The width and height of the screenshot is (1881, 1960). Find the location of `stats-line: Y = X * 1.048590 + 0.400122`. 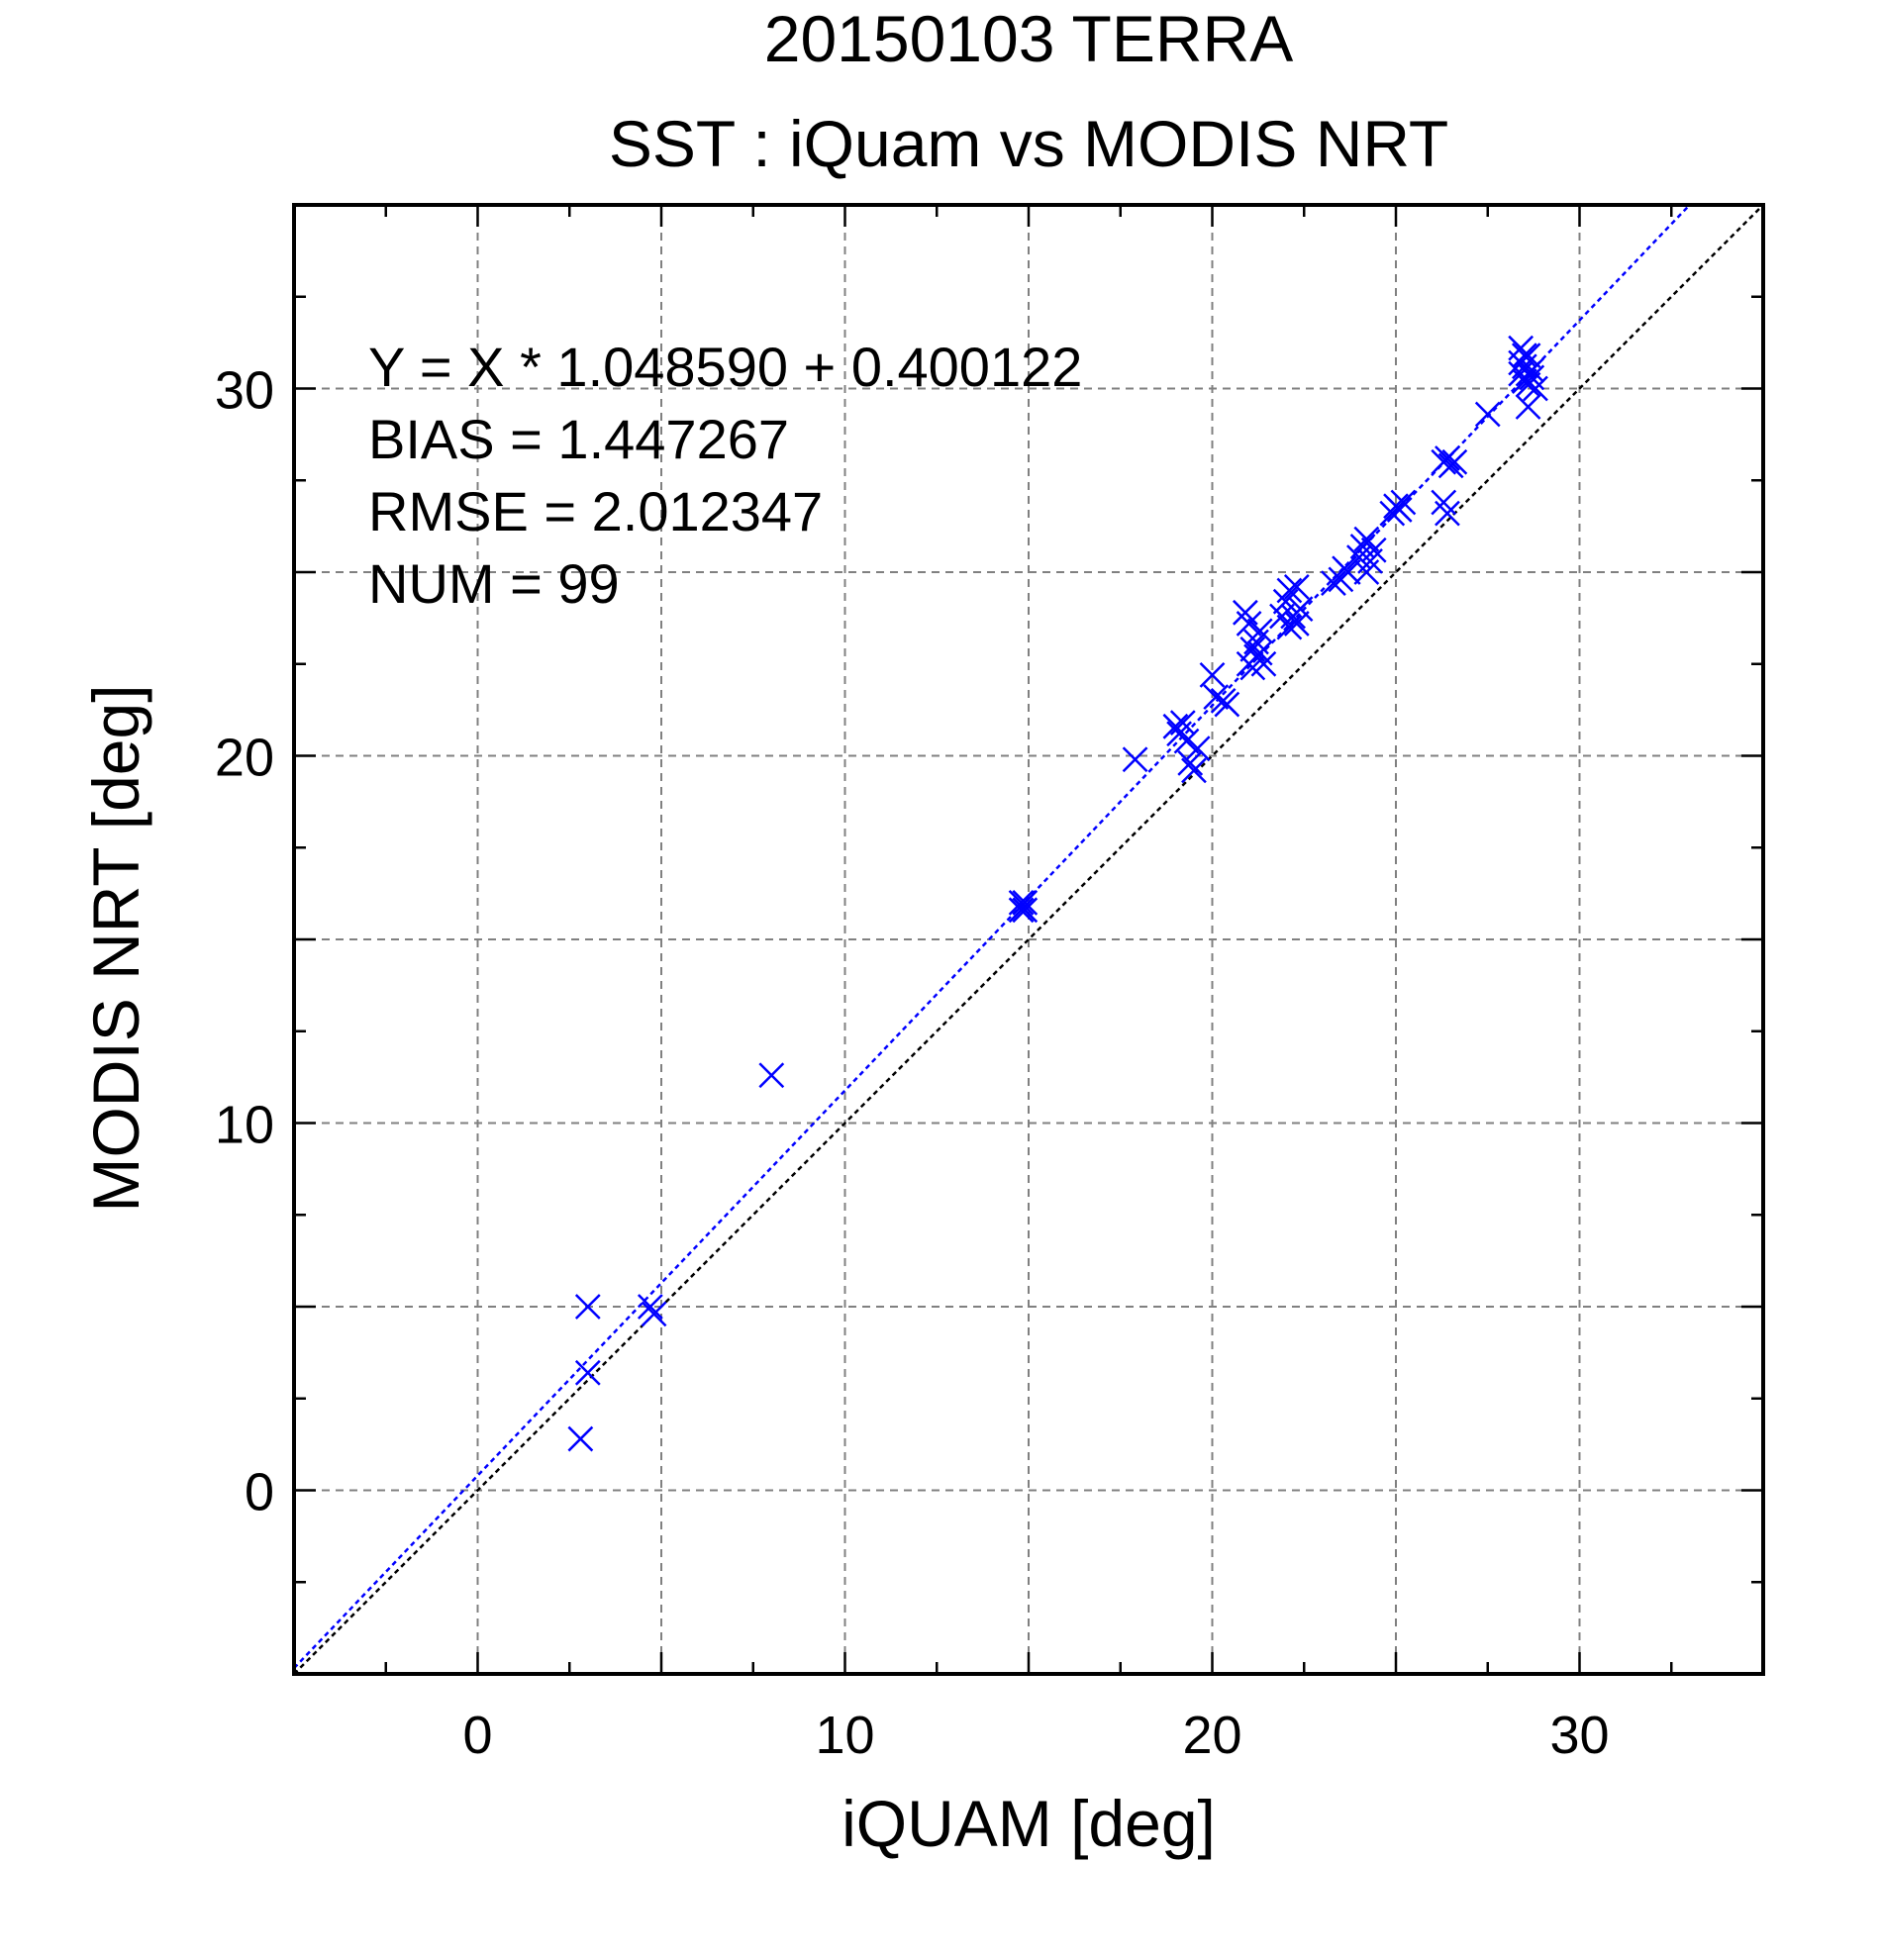

stats-line: Y = X * 1.048590 + 0.400122 is located at coordinates (725, 367).